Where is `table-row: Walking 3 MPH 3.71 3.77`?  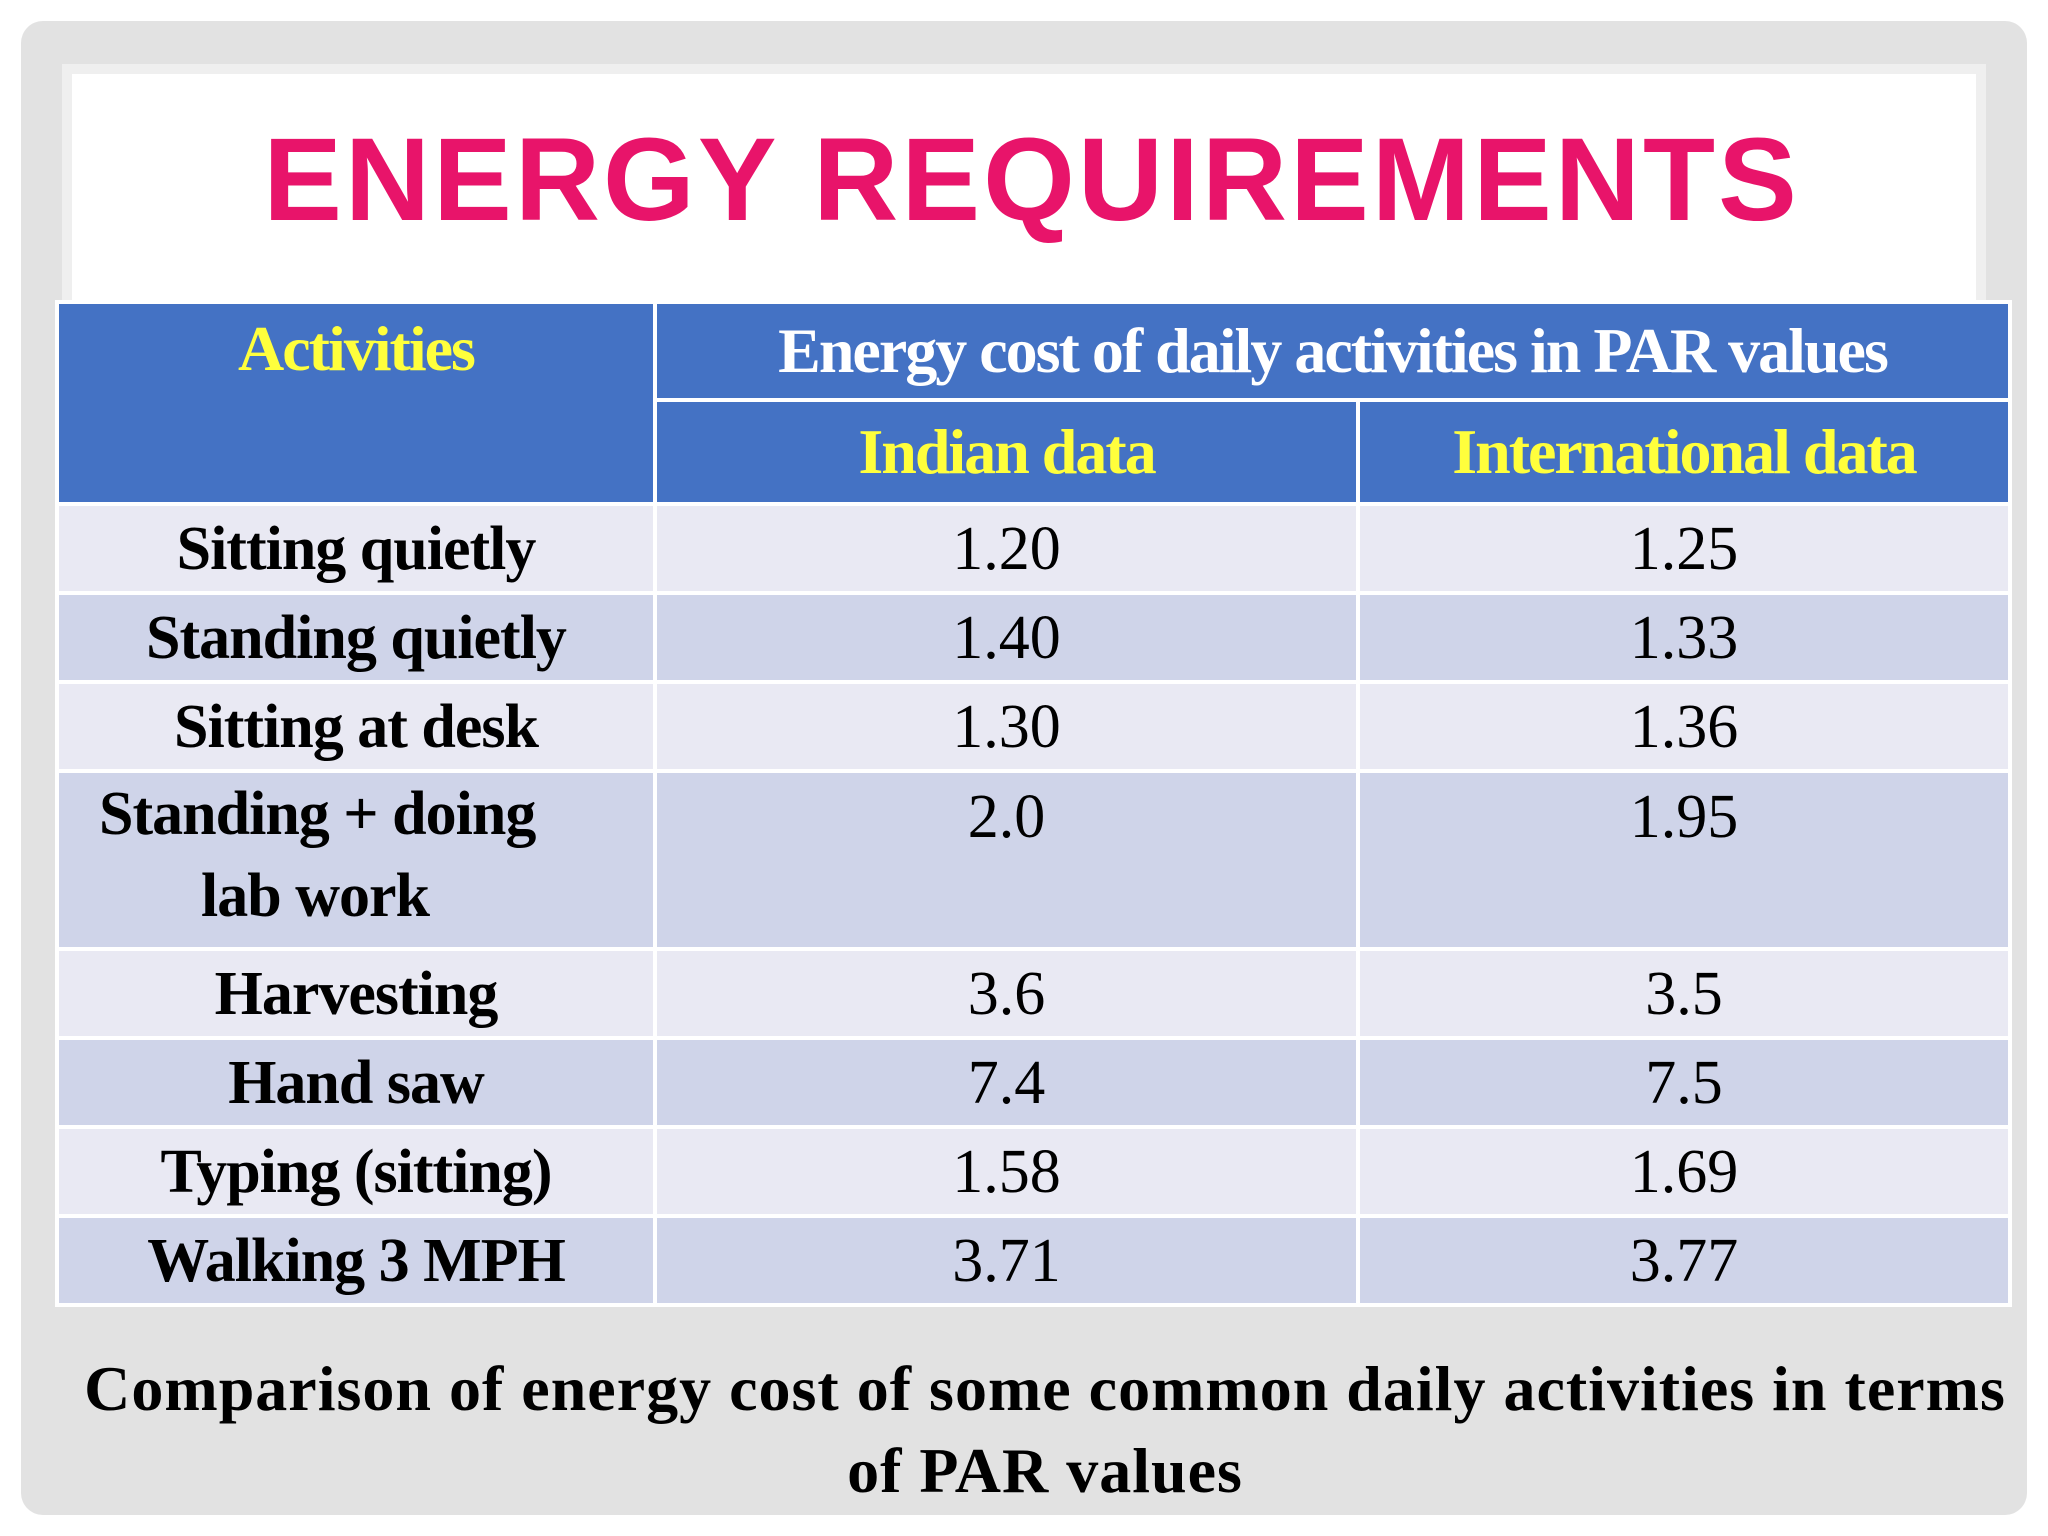 table-row: Walking 3 MPH 3.71 3.77 is located at coordinates (1033, 1260).